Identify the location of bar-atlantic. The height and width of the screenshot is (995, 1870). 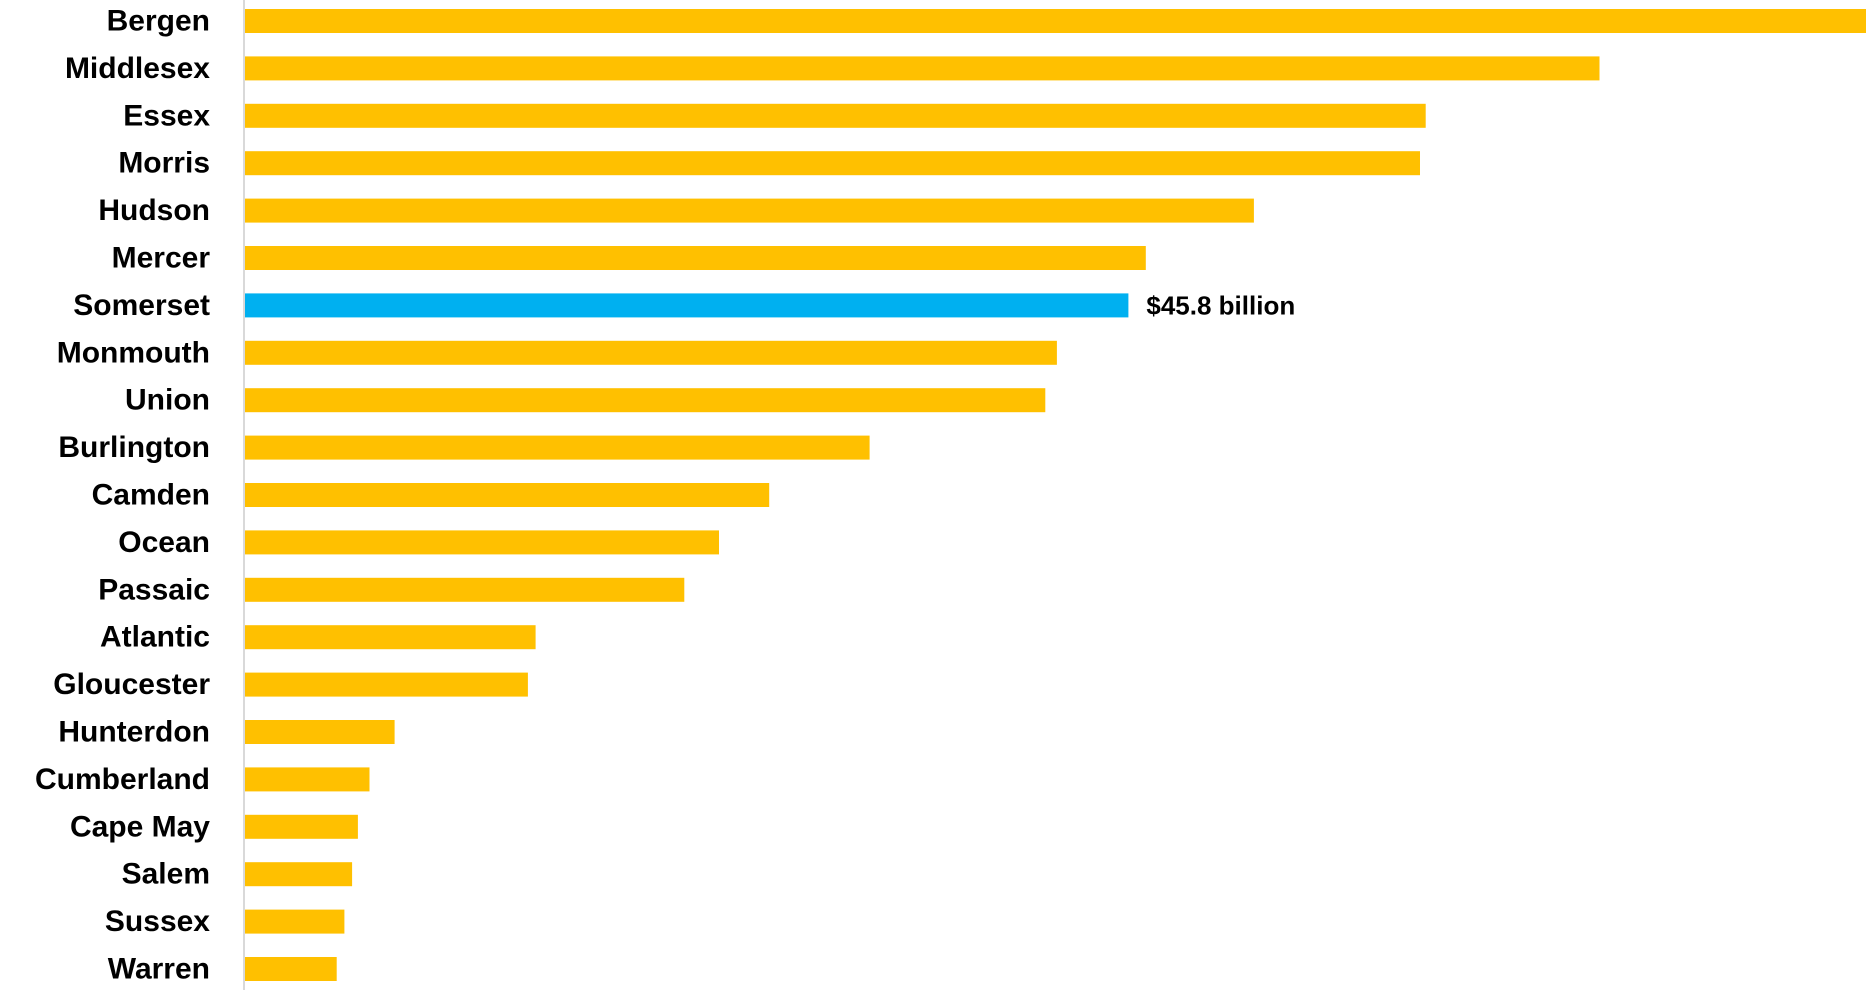
(390, 637).